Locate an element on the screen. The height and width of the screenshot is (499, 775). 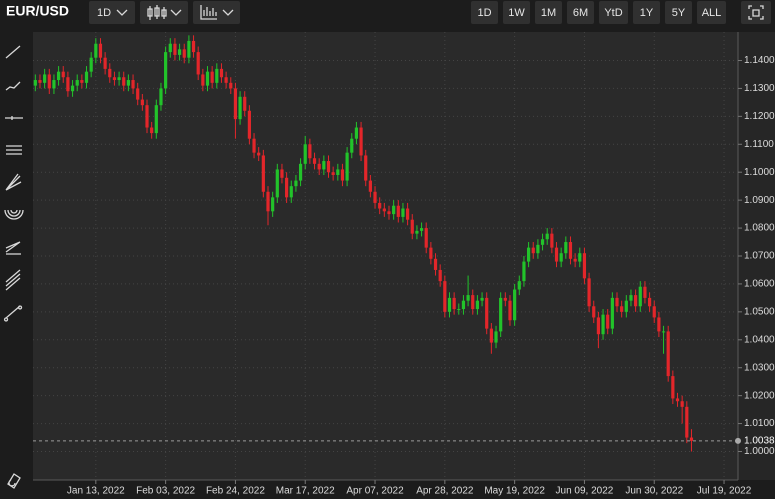
range-label: 1D is located at coordinates (484, 13).